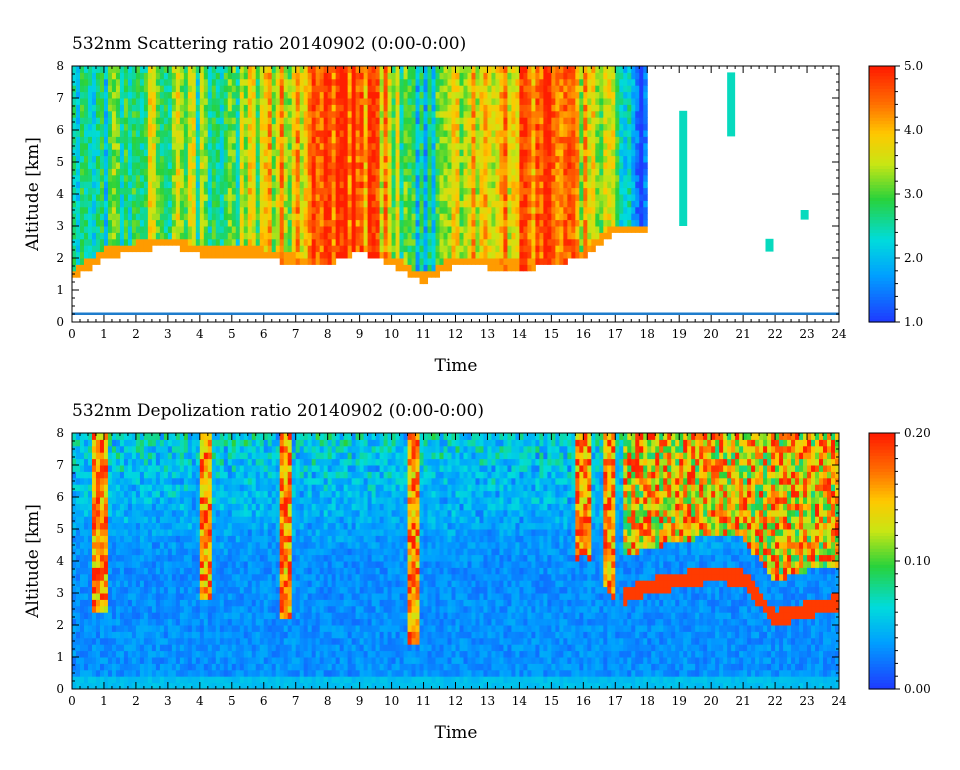  What do you see at coordinates (882, 68) in the screenshot?
I see `colorbar-swatch` at bounding box center [882, 68].